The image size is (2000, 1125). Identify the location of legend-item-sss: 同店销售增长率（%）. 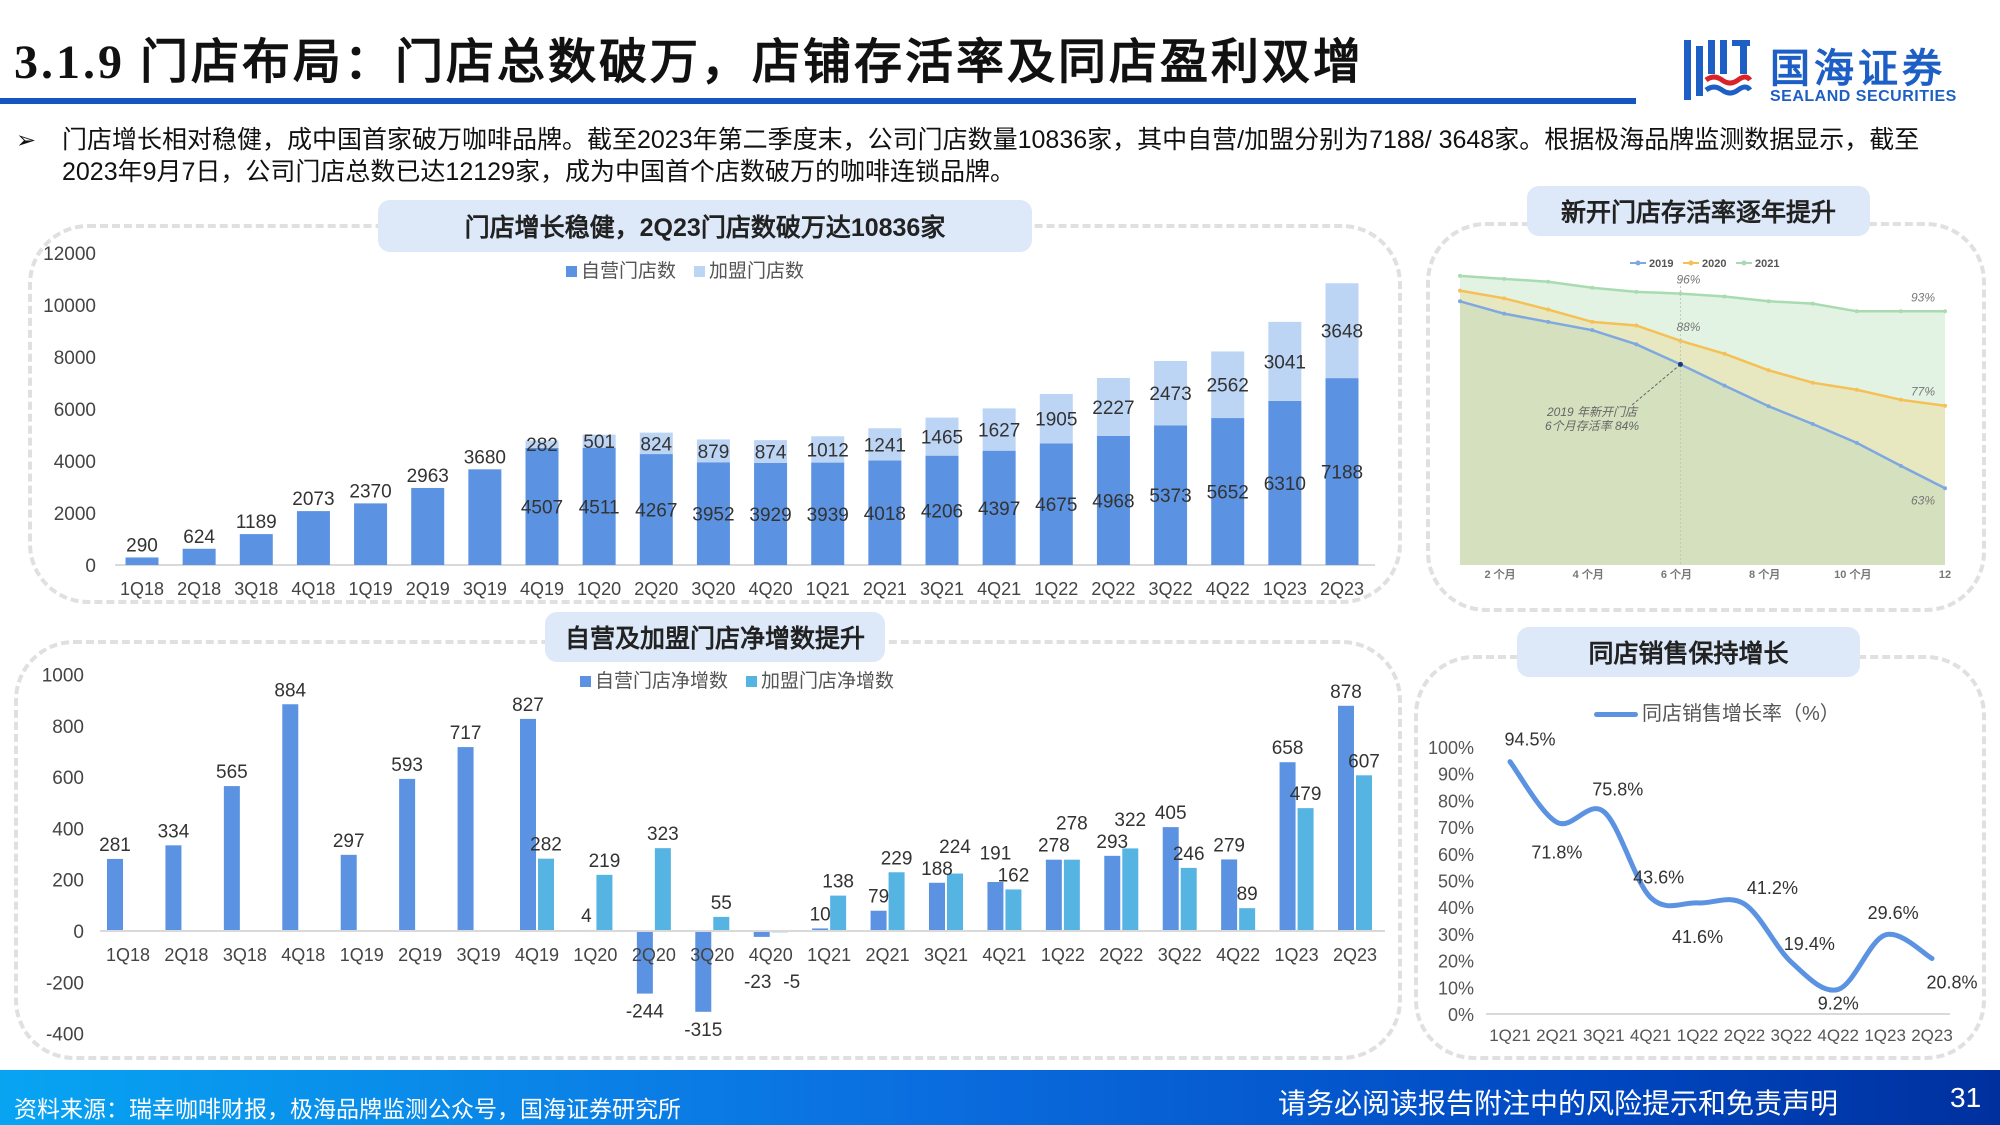
(1717, 711).